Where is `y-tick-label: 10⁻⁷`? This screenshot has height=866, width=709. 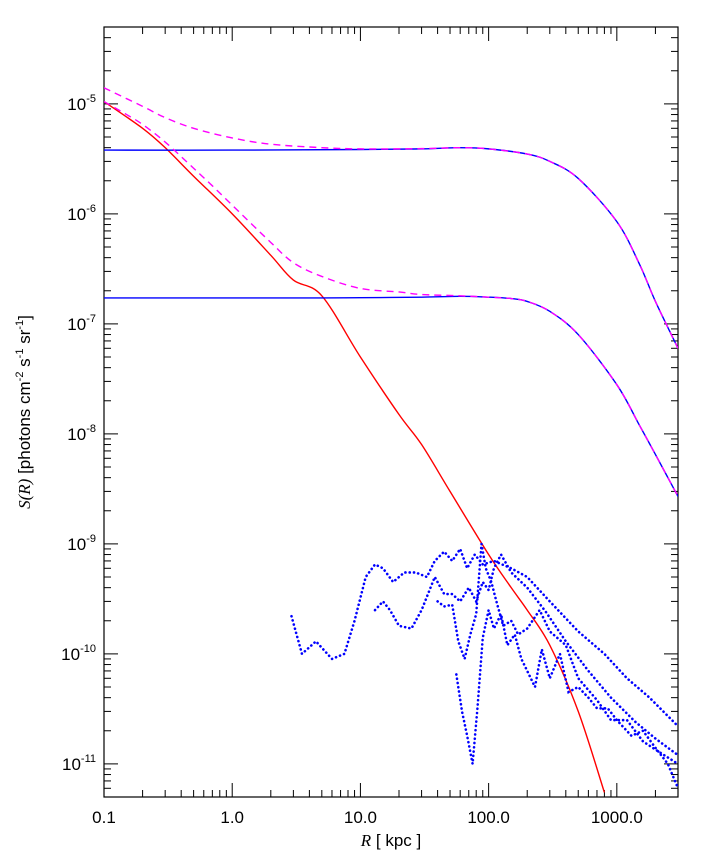 y-tick-label: 10⁻⁷ is located at coordinates (81, 323).